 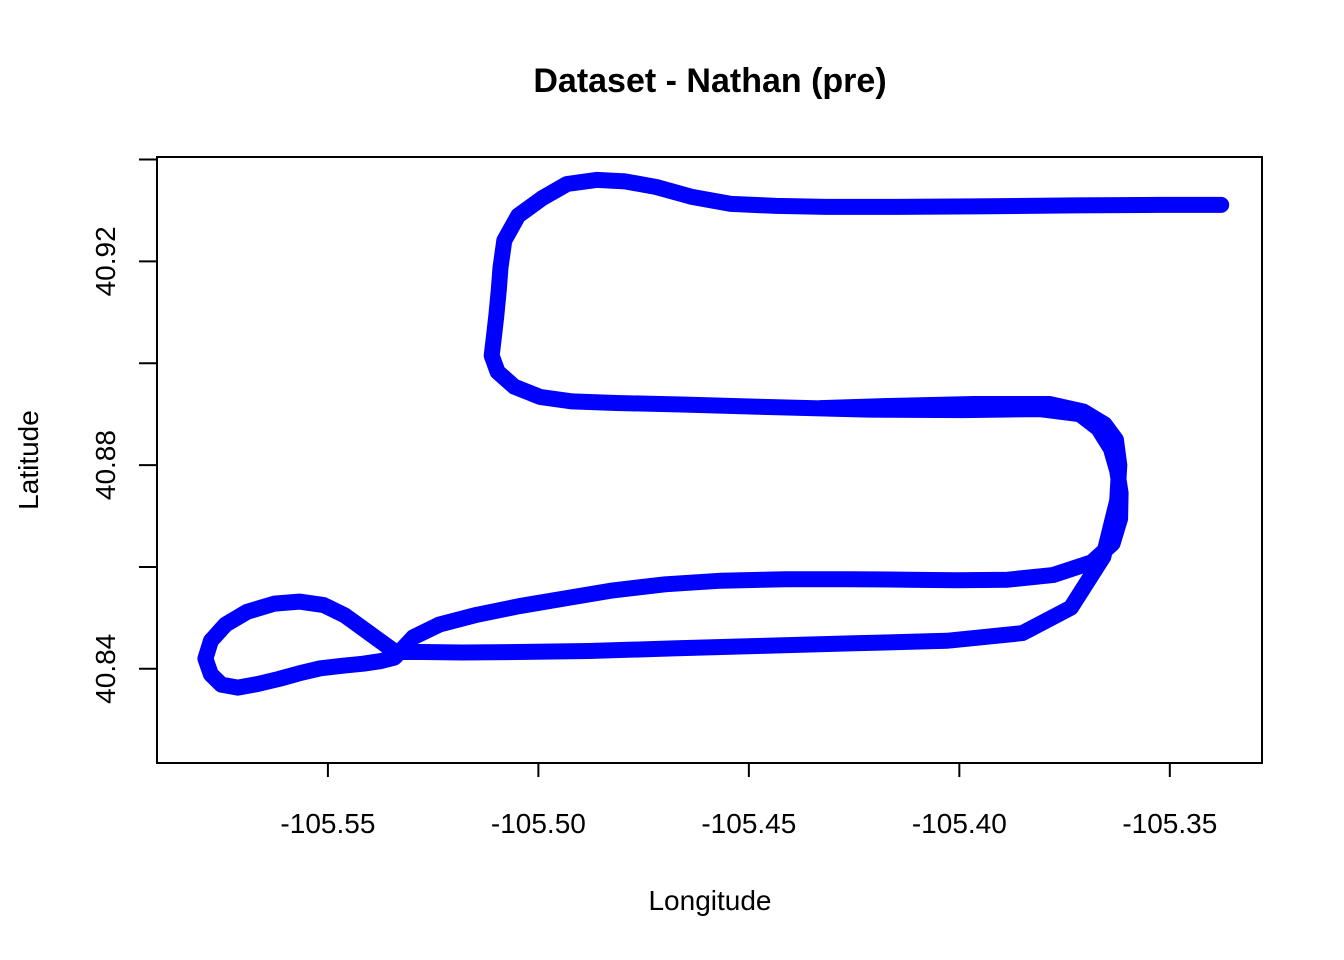 What do you see at coordinates (105, 261) in the screenshot?
I see `y-tick-label: 40.92` at bounding box center [105, 261].